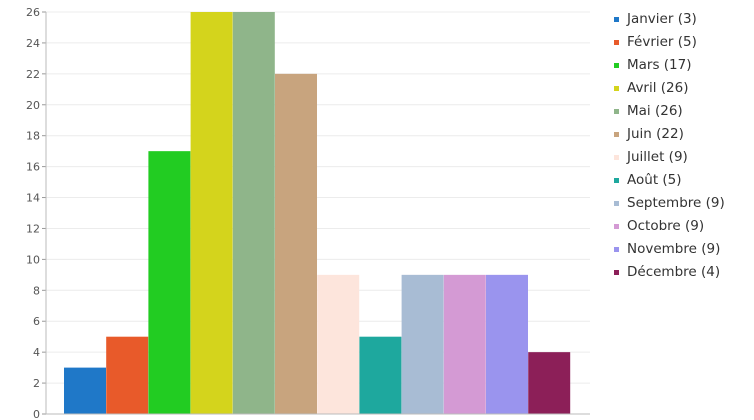 The image size is (754, 420). What do you see at coordinates (253, 213) in the screenshot?
I see `bar-mai` at bounding box center [253, 213].